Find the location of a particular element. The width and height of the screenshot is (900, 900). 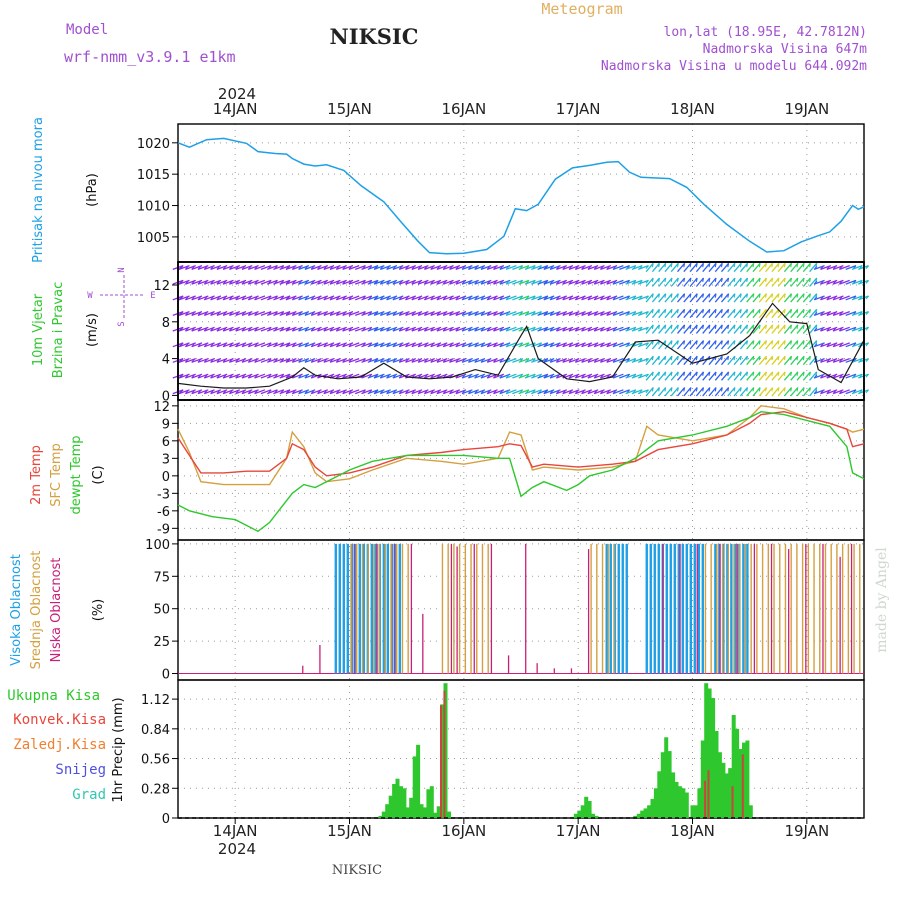

y-tick-label: 75 is located at coordinates (161, 577).